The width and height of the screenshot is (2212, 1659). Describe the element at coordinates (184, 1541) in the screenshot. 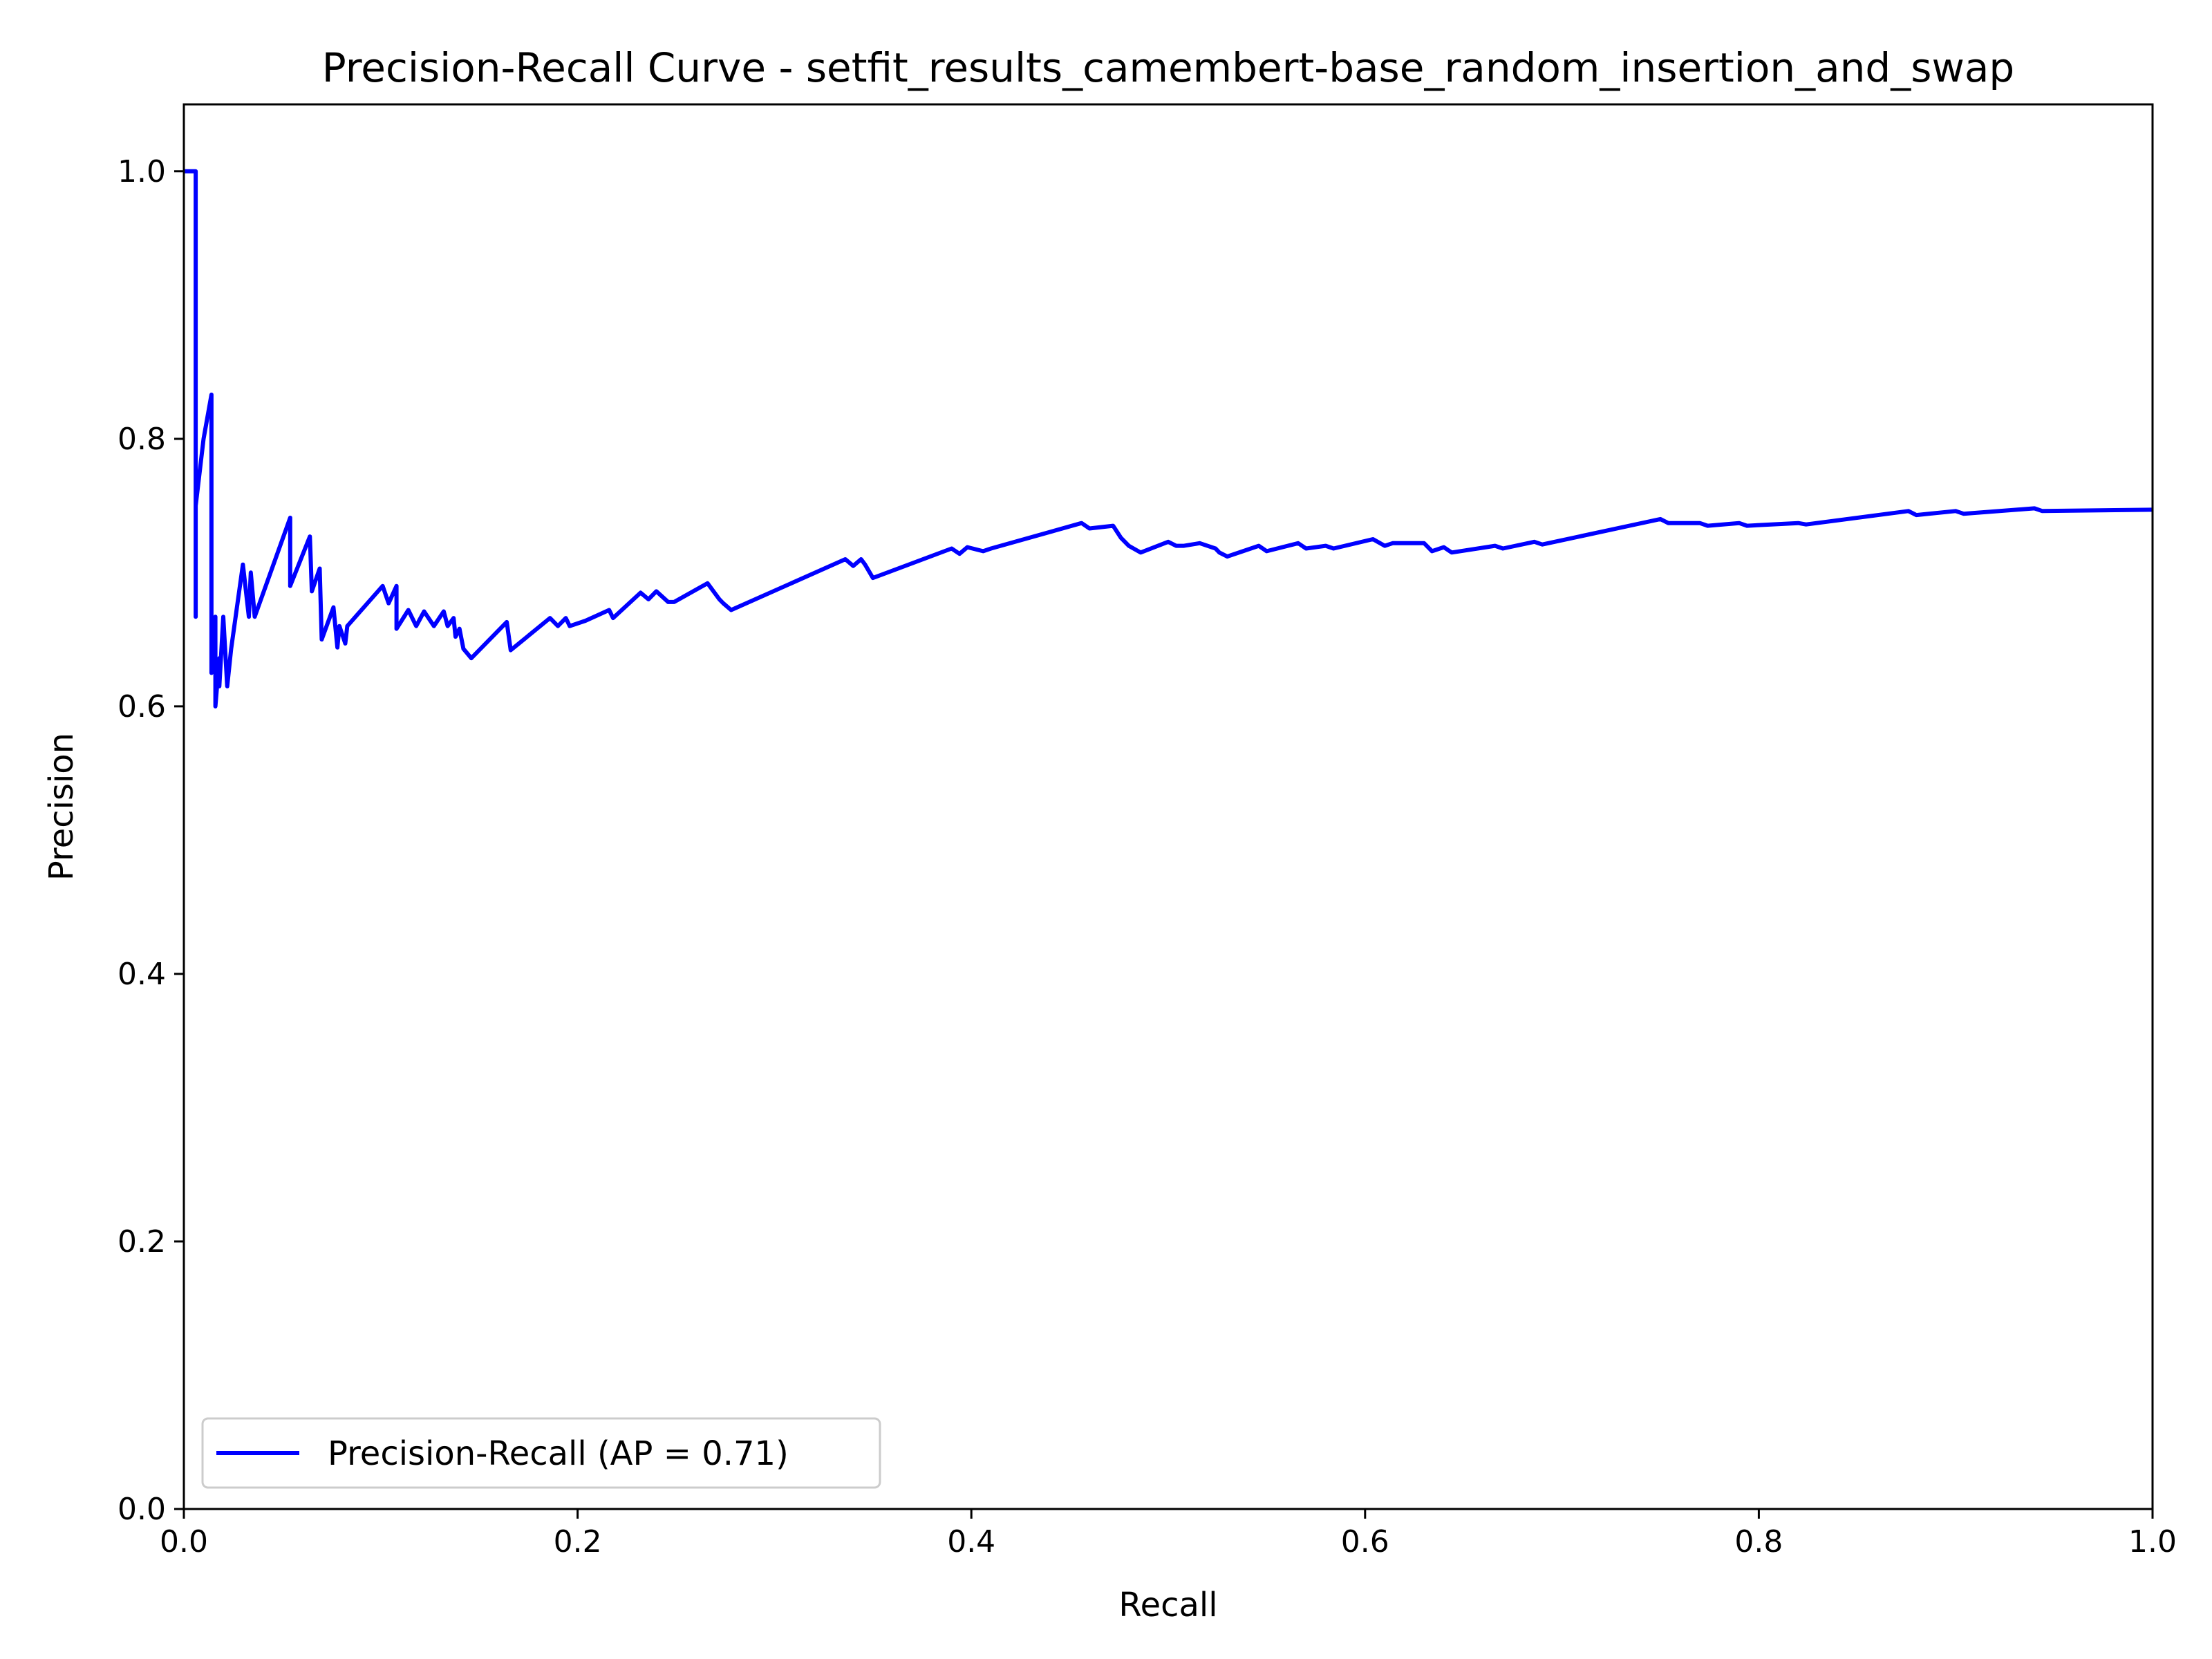

I see `x-tick-label: 0.0` at that location.